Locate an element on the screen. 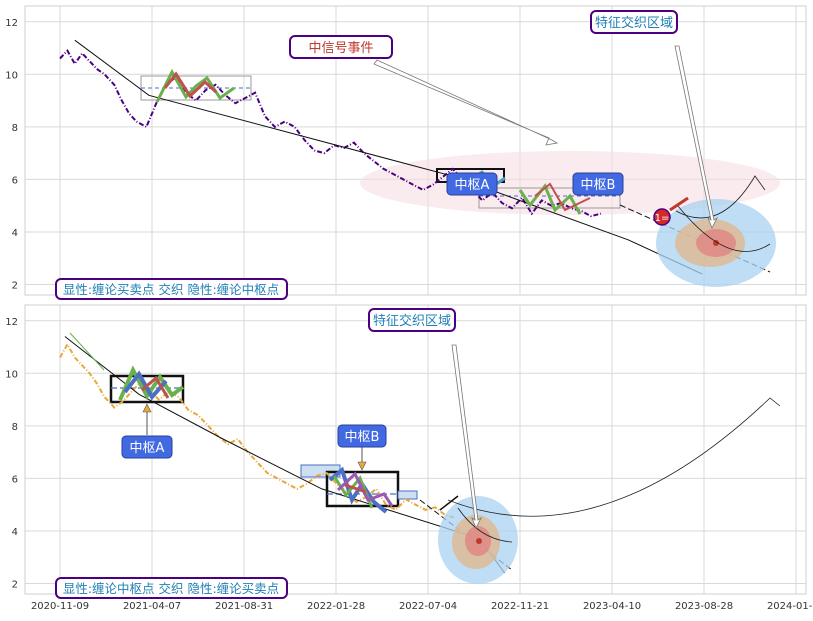  bottom-y-axis: 2 4 6 8 10 12 is located at coordinates (11, 454).